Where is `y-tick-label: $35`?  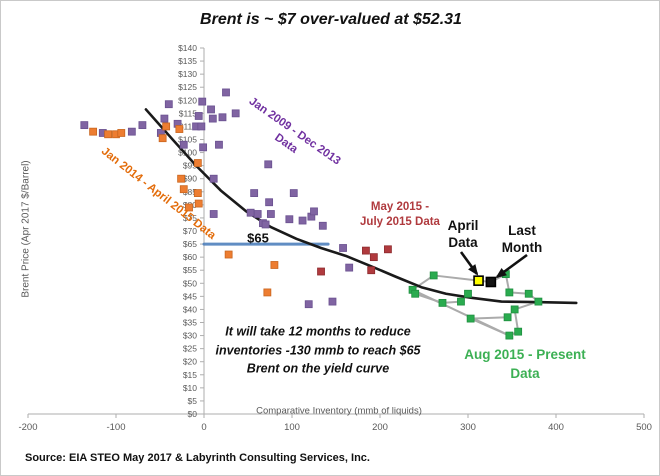 y-tick-label: $35 is located at coordinates (190, 322).